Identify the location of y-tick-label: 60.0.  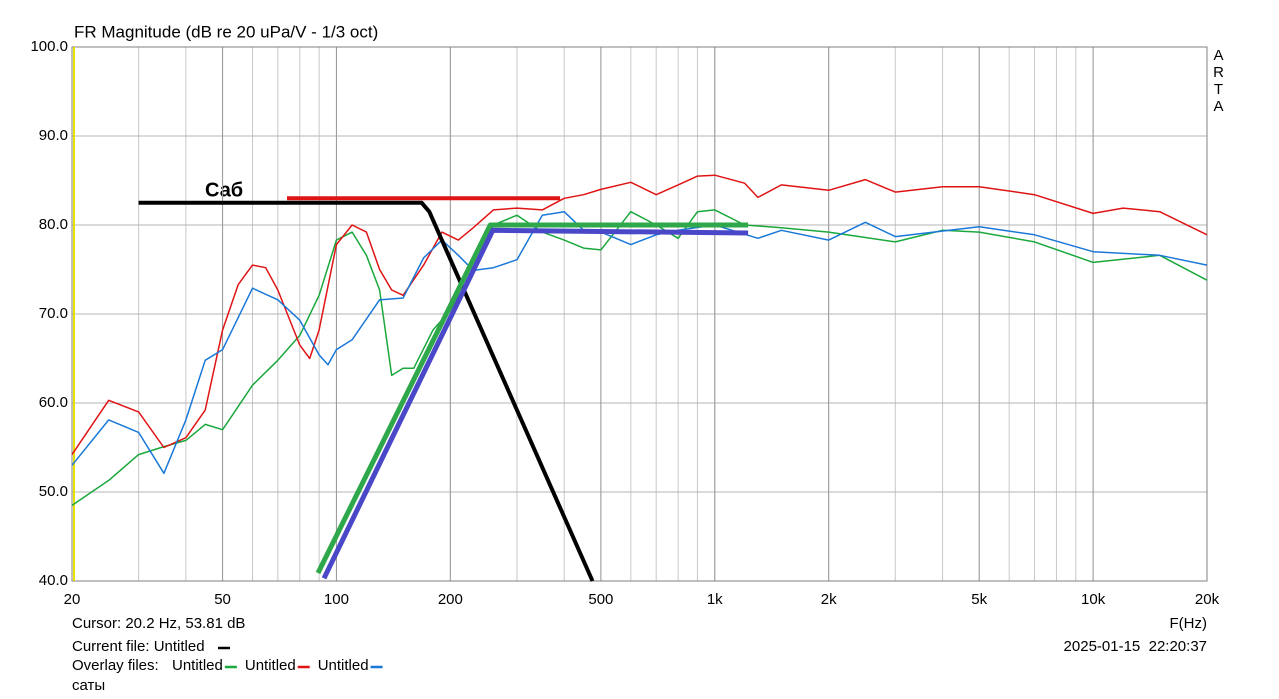
(53, 402).